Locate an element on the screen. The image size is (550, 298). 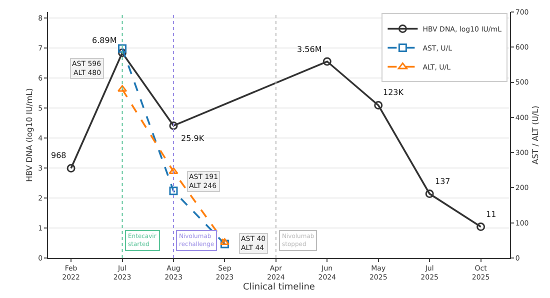
annotation: 123K is located at coordinates (393, 92).